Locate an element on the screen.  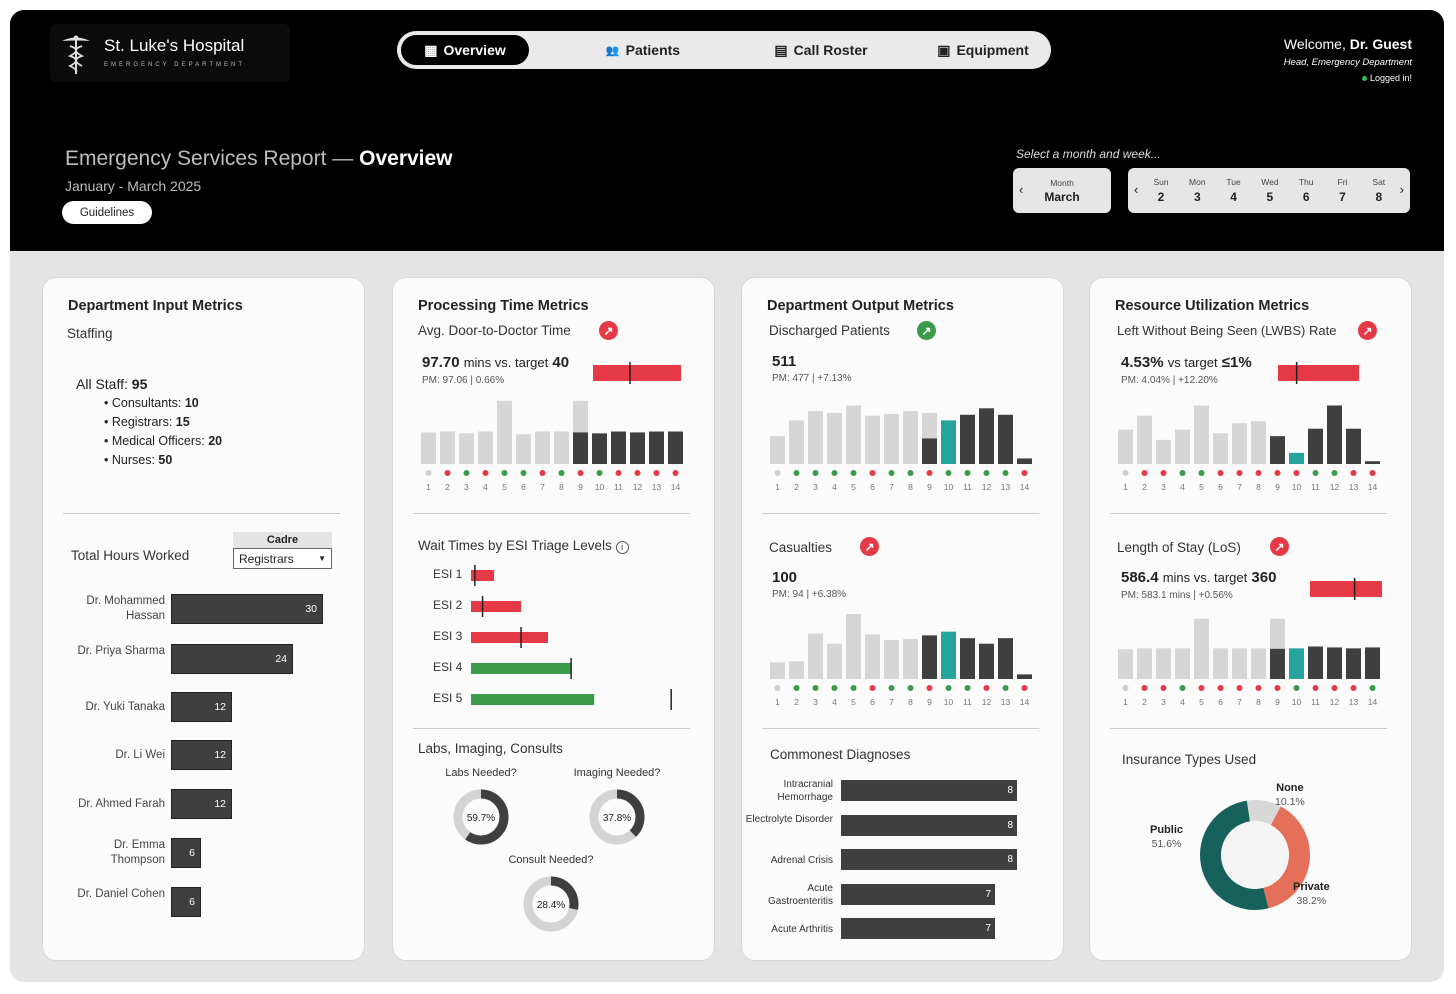
info-icon: i is located at coordinates (622, 547).